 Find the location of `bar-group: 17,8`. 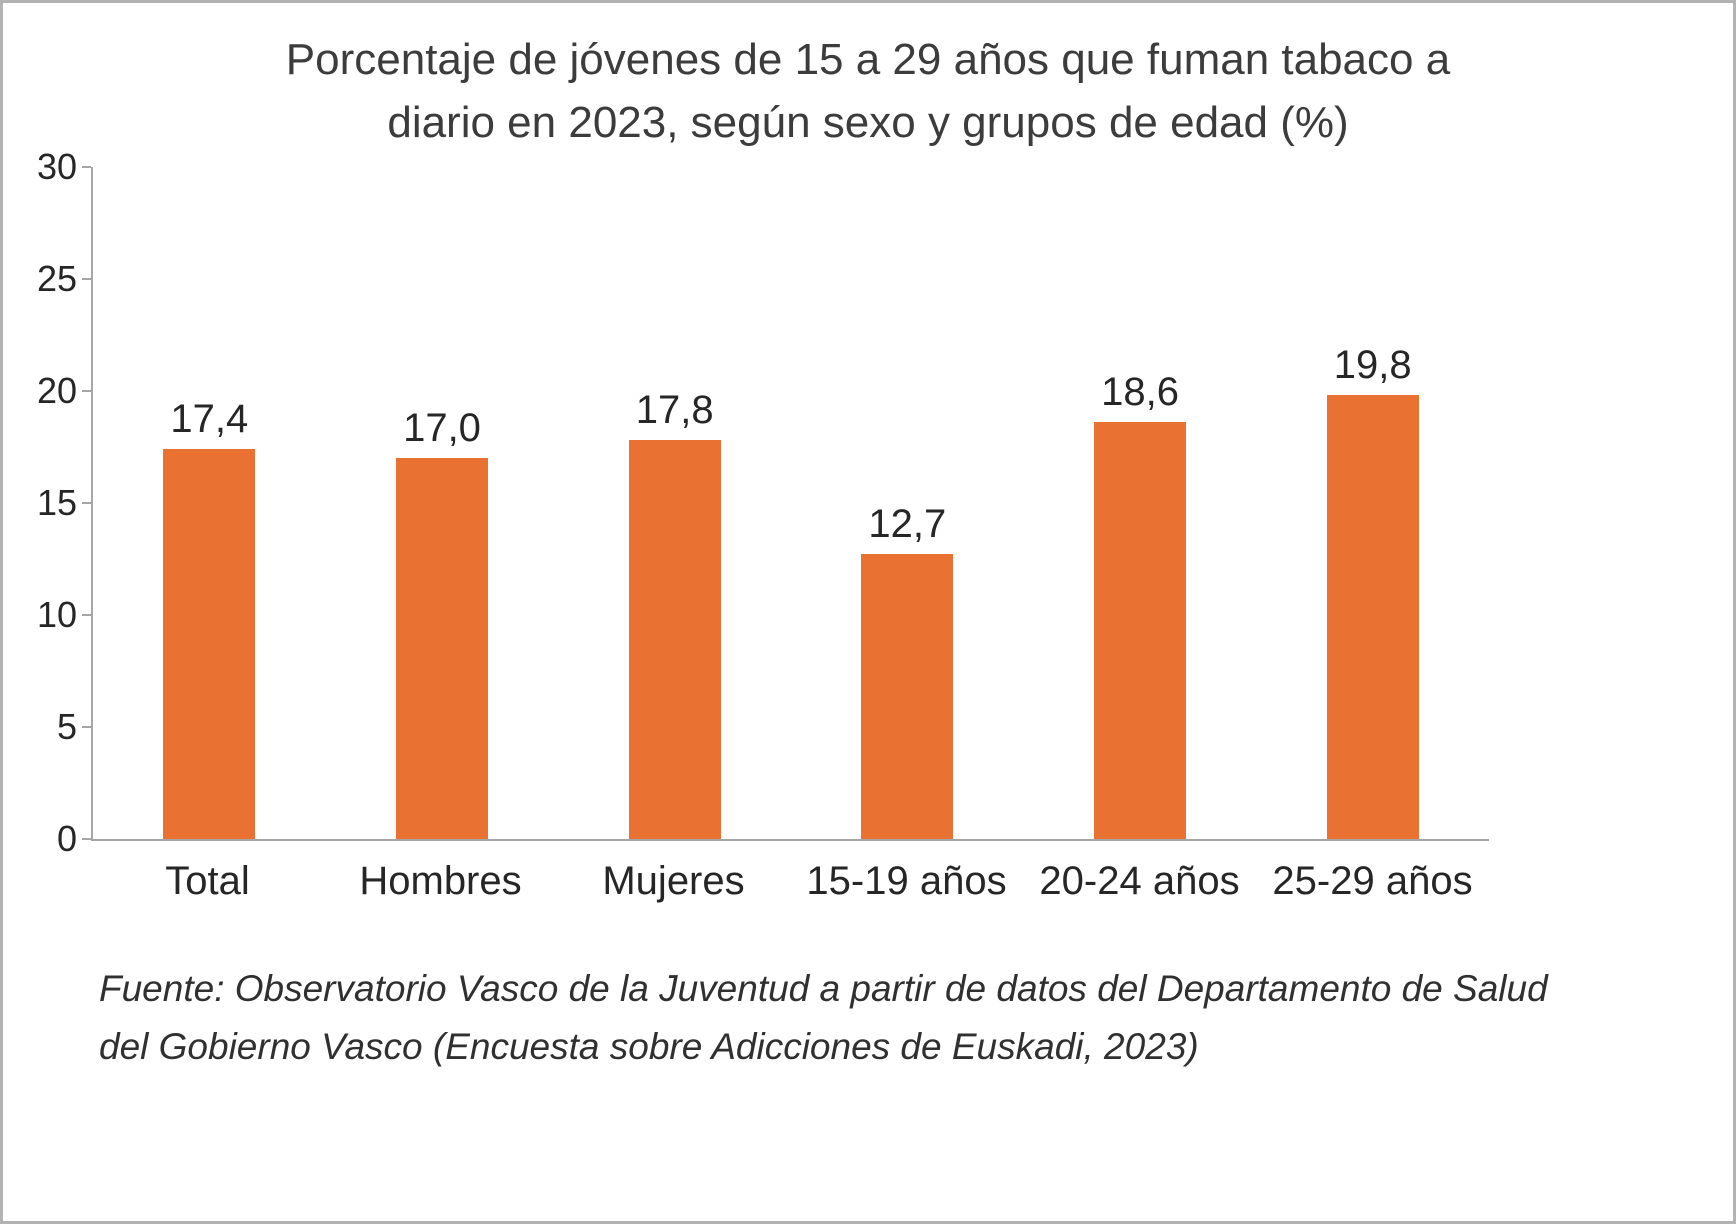

bar-group: 17,8 is located at coordinates (674, 503).